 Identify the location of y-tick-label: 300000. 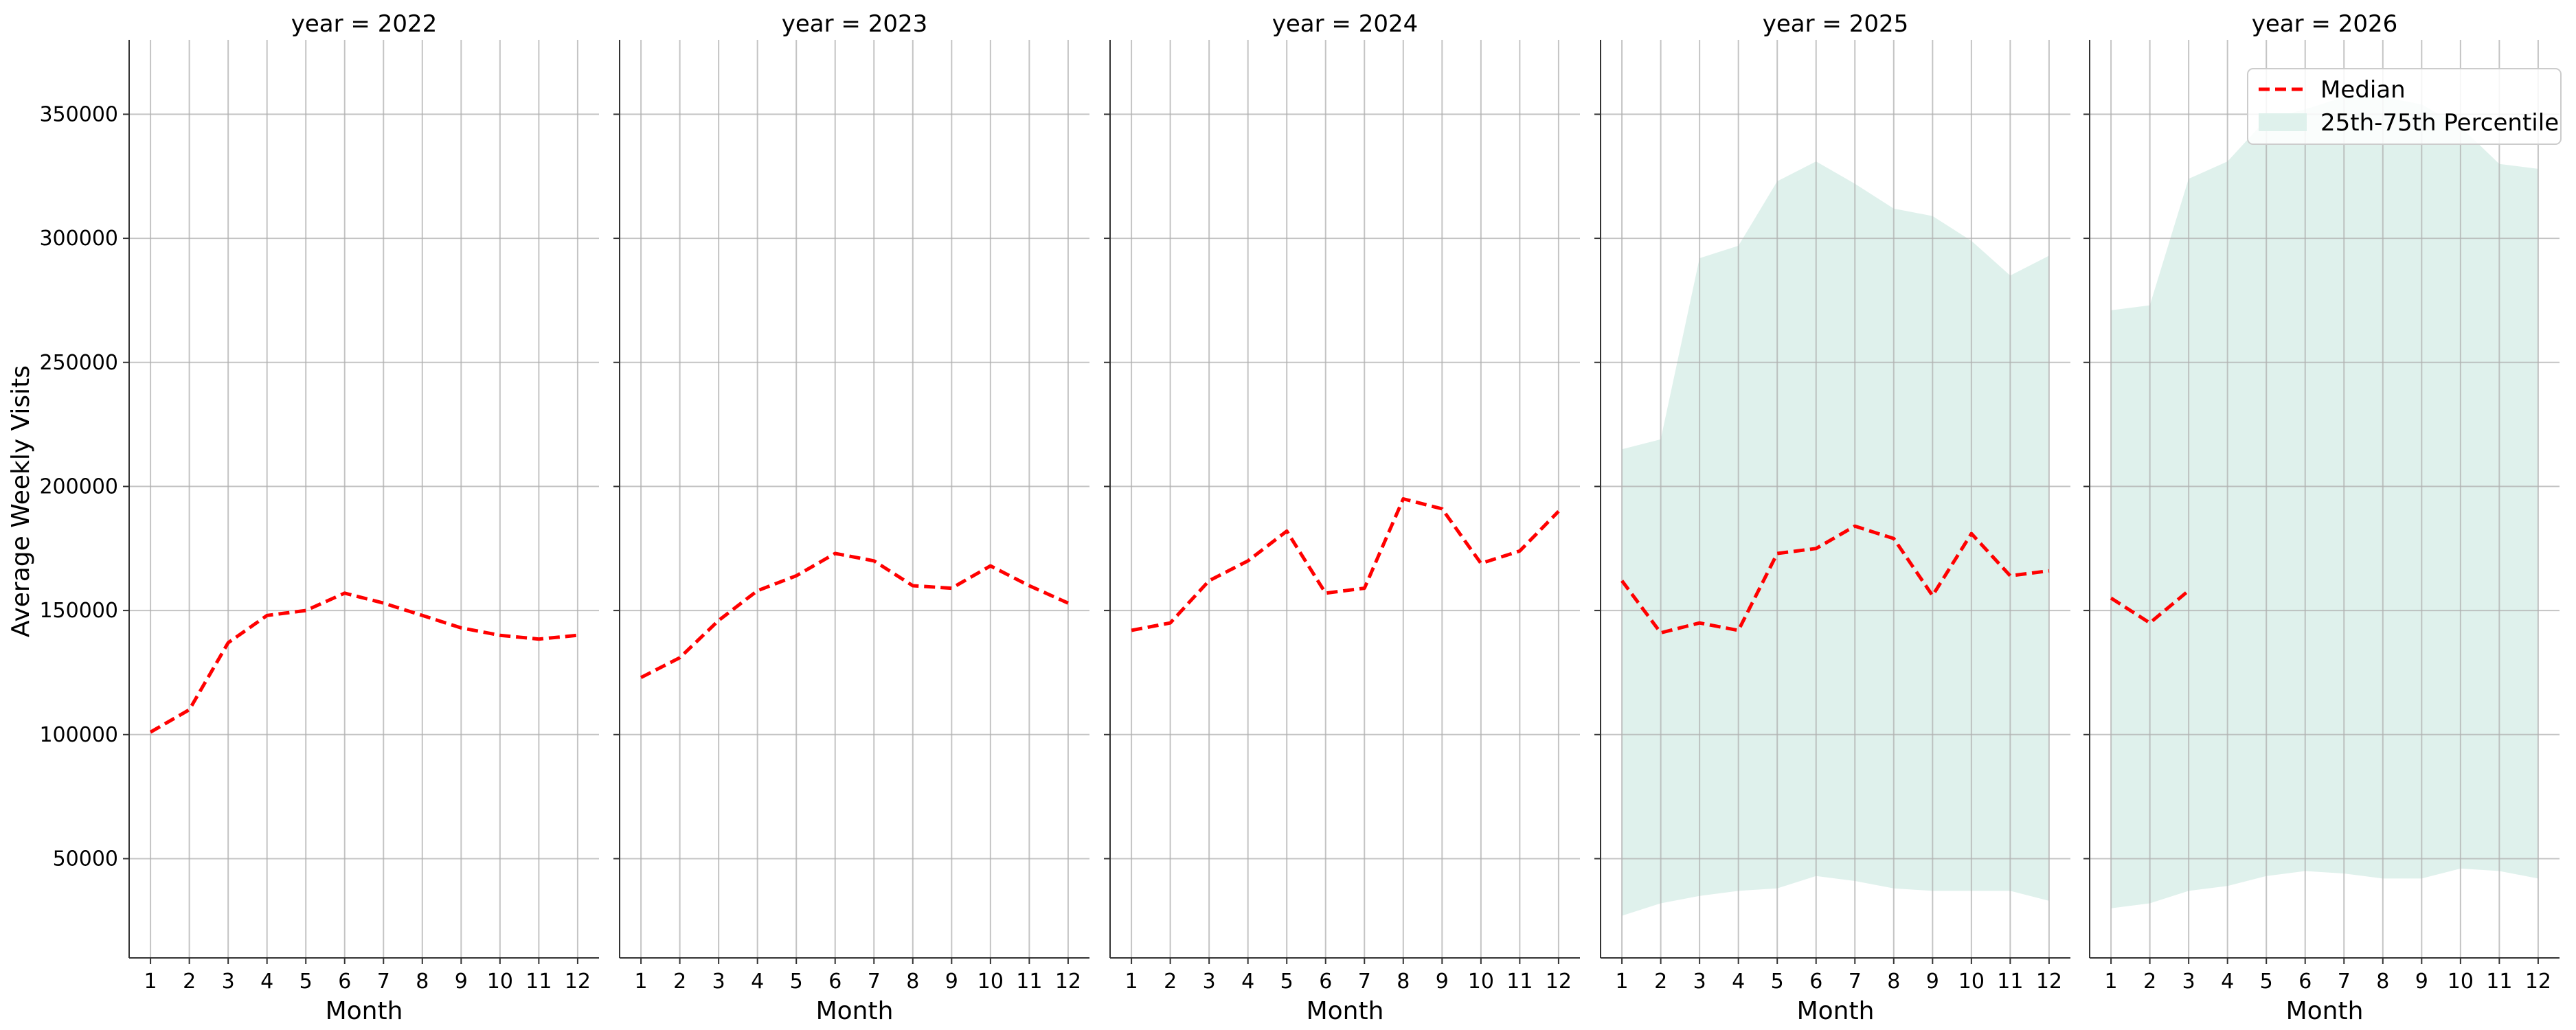
(78, 239).